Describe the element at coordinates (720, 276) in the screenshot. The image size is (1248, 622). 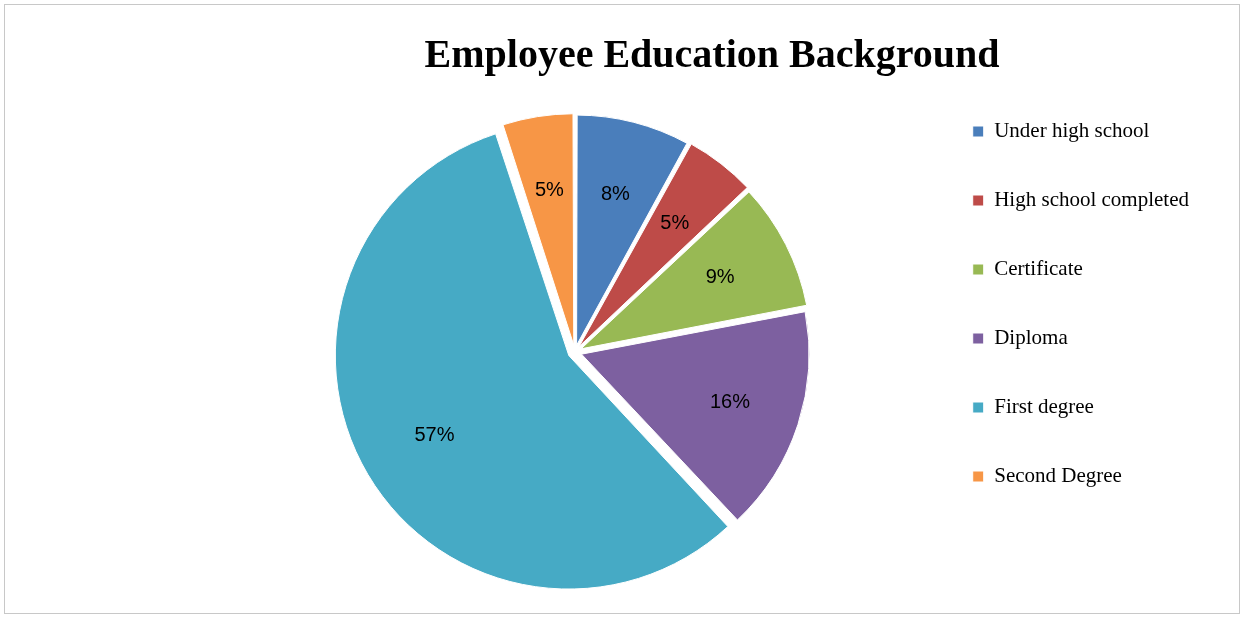
I see `data-label: 9%` at that location.